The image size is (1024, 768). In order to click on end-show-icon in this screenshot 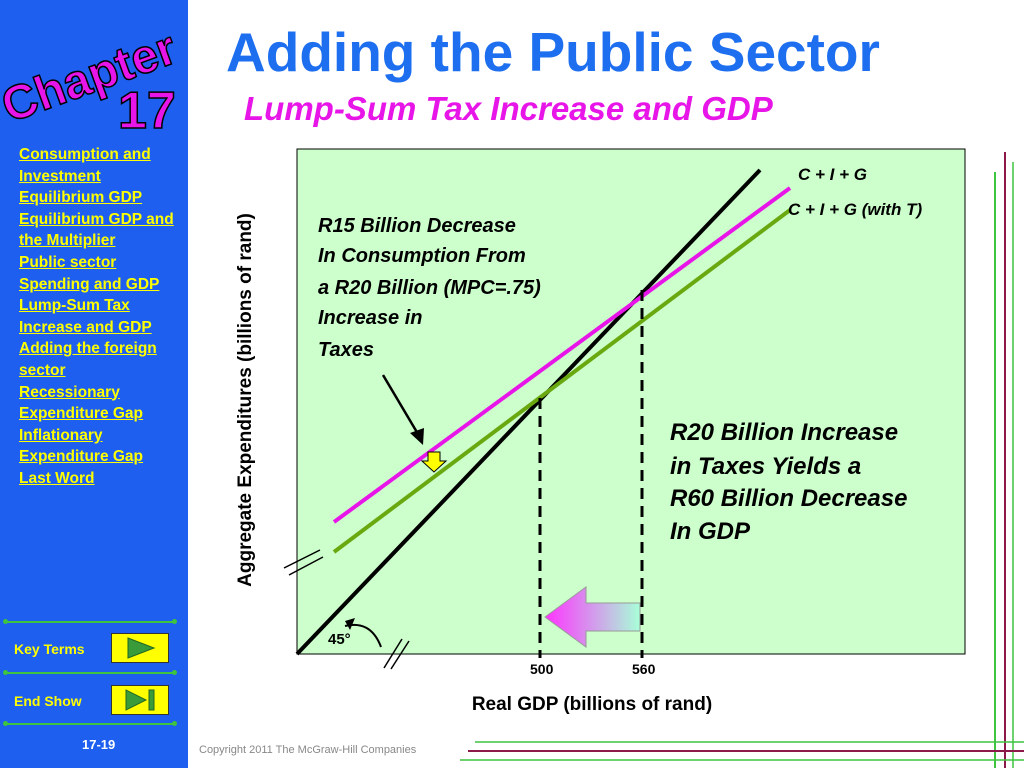, I will do `click(140, 700)`.